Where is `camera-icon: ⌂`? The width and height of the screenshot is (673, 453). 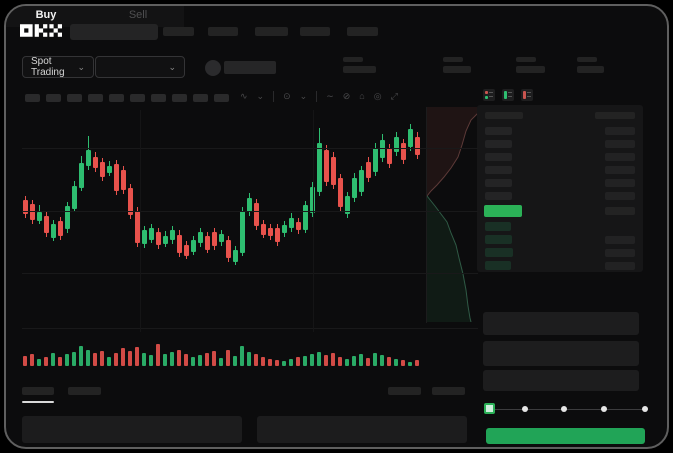
camera-icon: ⌂ is located at coordinates (362, 96).